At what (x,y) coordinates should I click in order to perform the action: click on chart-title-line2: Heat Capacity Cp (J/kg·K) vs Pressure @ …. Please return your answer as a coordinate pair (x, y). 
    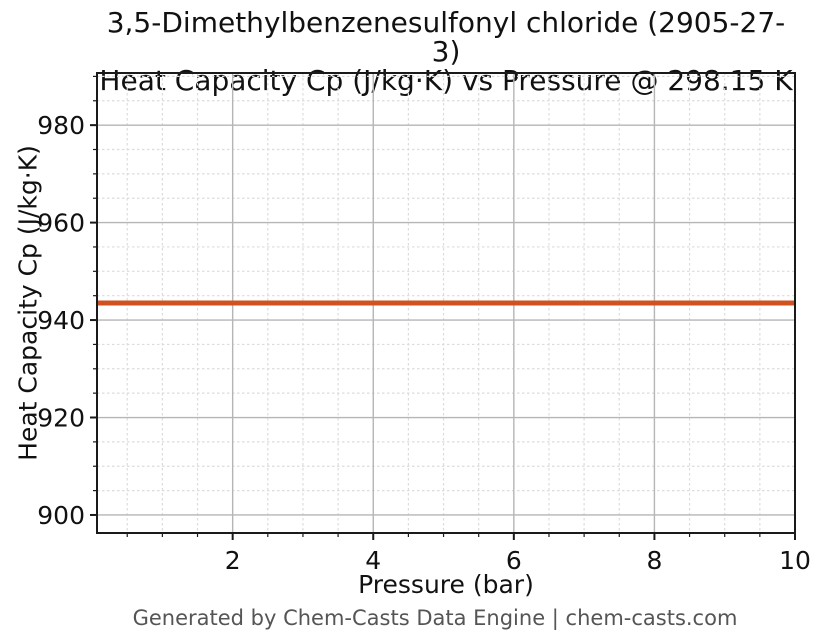
    Looking at the image, I should click on (446, 80).